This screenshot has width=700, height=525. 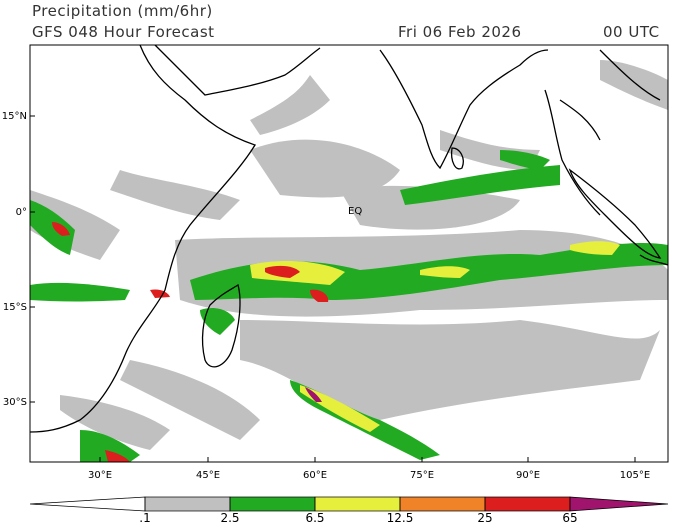 What do you see at coordinates (631, 32) in the screenshot?
I see `time: 00 UTC` at bounding box center [631, 32].